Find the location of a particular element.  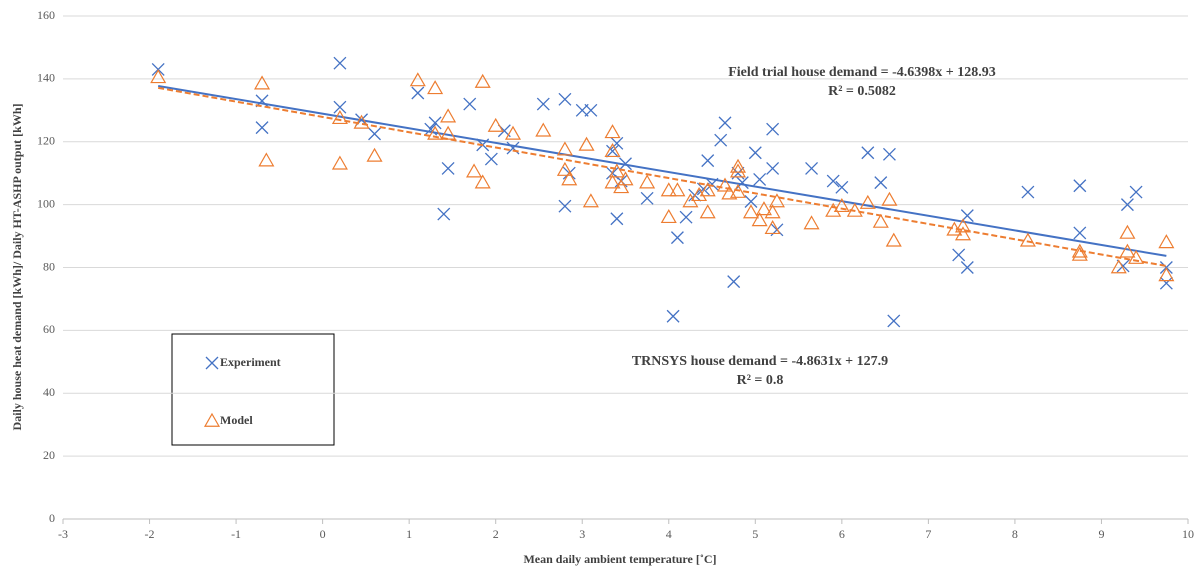

x-axis-title: Mean daily ambient temperature [˚C] is located at coordinates (619, 559).